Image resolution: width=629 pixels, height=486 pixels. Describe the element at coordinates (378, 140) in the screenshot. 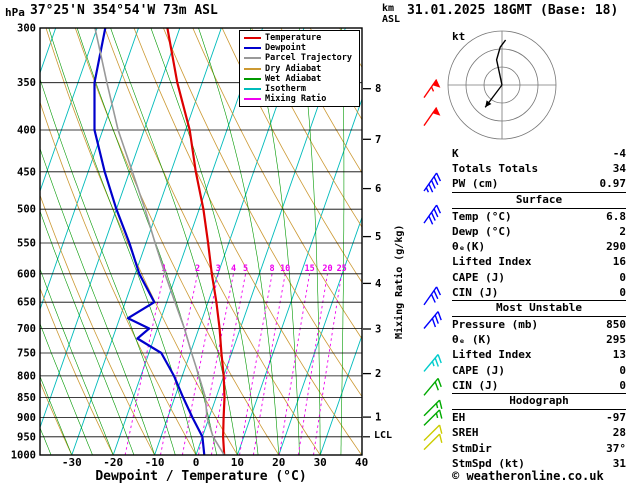

I see `km-tick-label: 7` at that location.